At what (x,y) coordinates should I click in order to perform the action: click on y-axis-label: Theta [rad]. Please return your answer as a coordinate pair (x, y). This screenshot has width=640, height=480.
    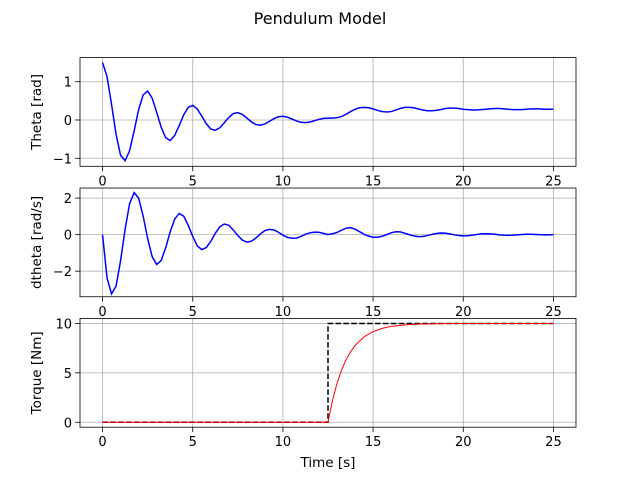
    Looking at the image, I should click on (37, 112).